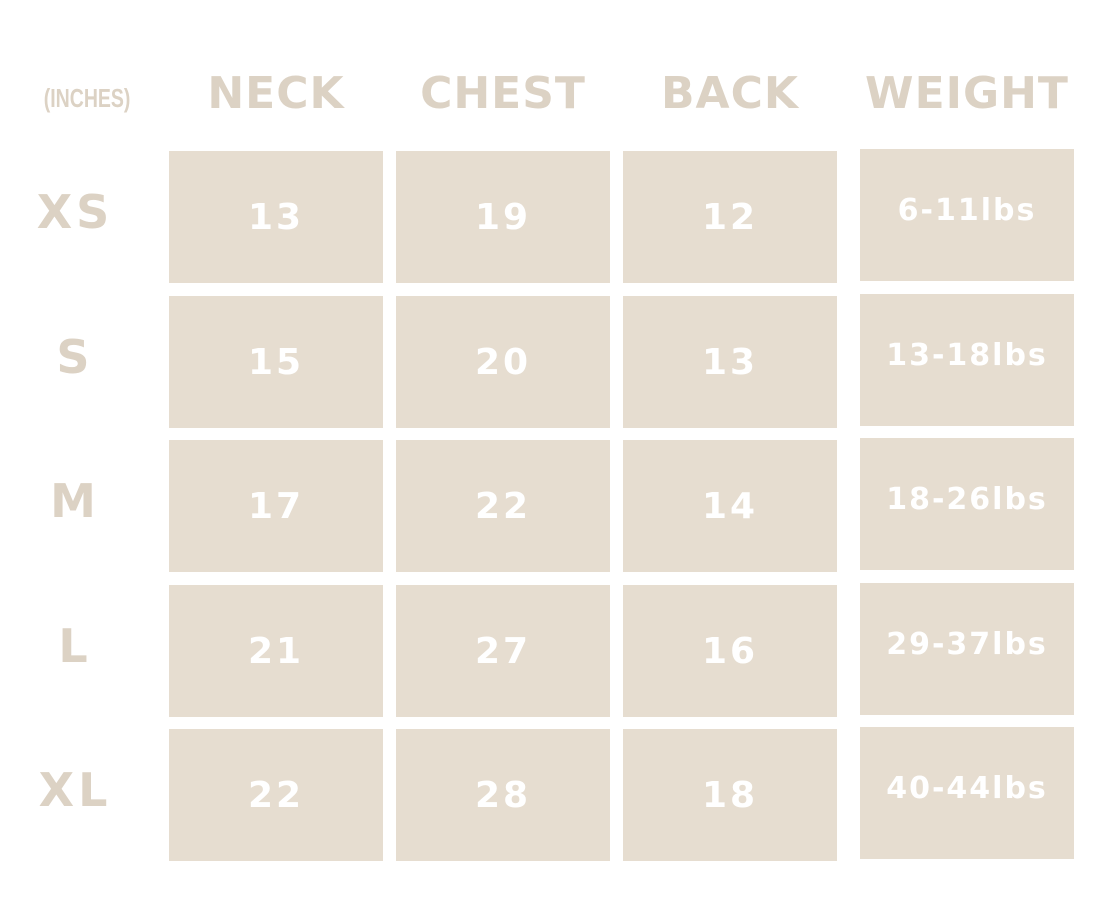 This screenshot has height=912, width=1112. I want to click on cell-value: 21, so click(276, 651).